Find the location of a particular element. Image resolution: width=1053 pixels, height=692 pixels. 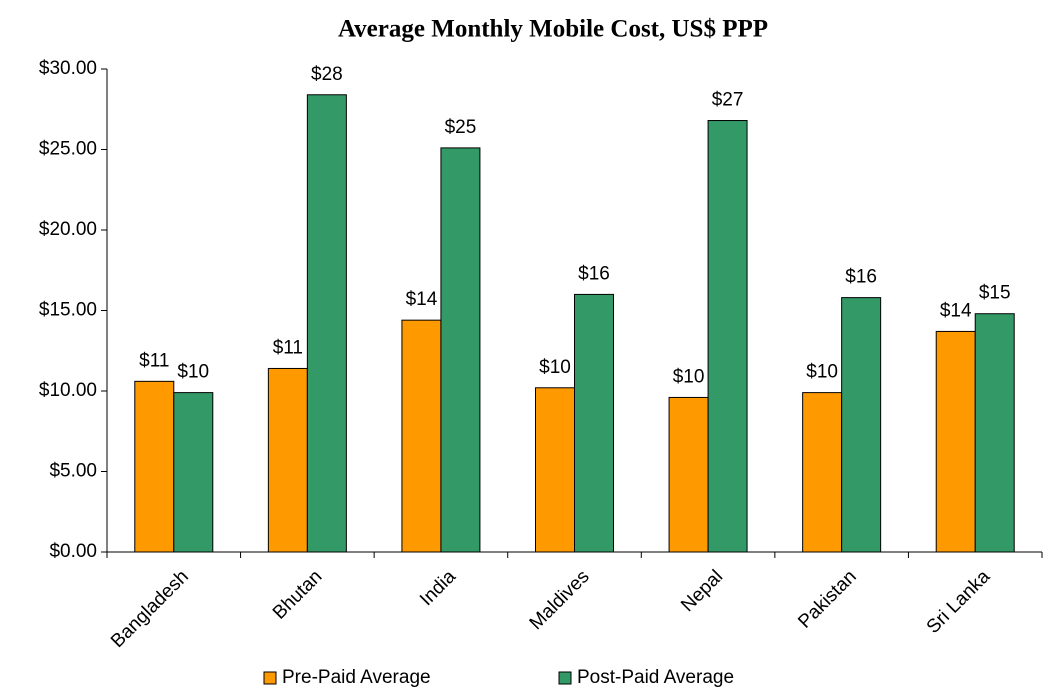

y-tick-label: $15.00 is located at coordinates (68, 310).